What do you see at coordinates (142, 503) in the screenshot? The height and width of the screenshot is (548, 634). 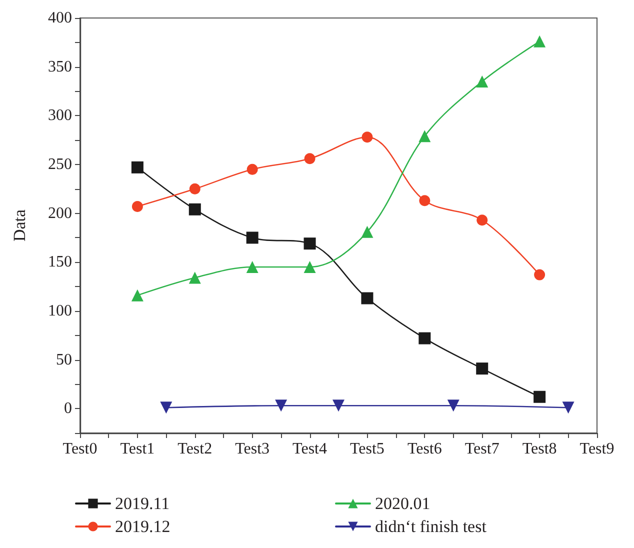 I see `legend-label: 2019.11` at bounding box center [142, 503].